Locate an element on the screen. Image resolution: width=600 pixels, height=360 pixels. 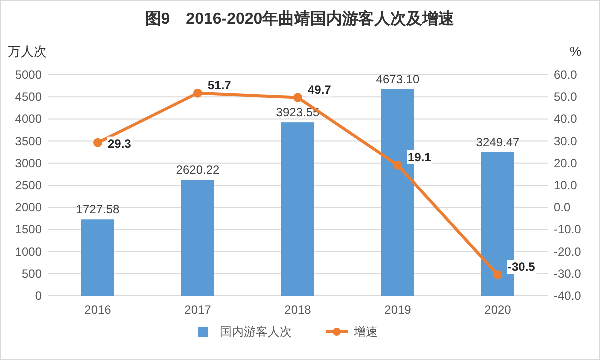
y-tick-label: 2000 is located at coordinates (28, 207).